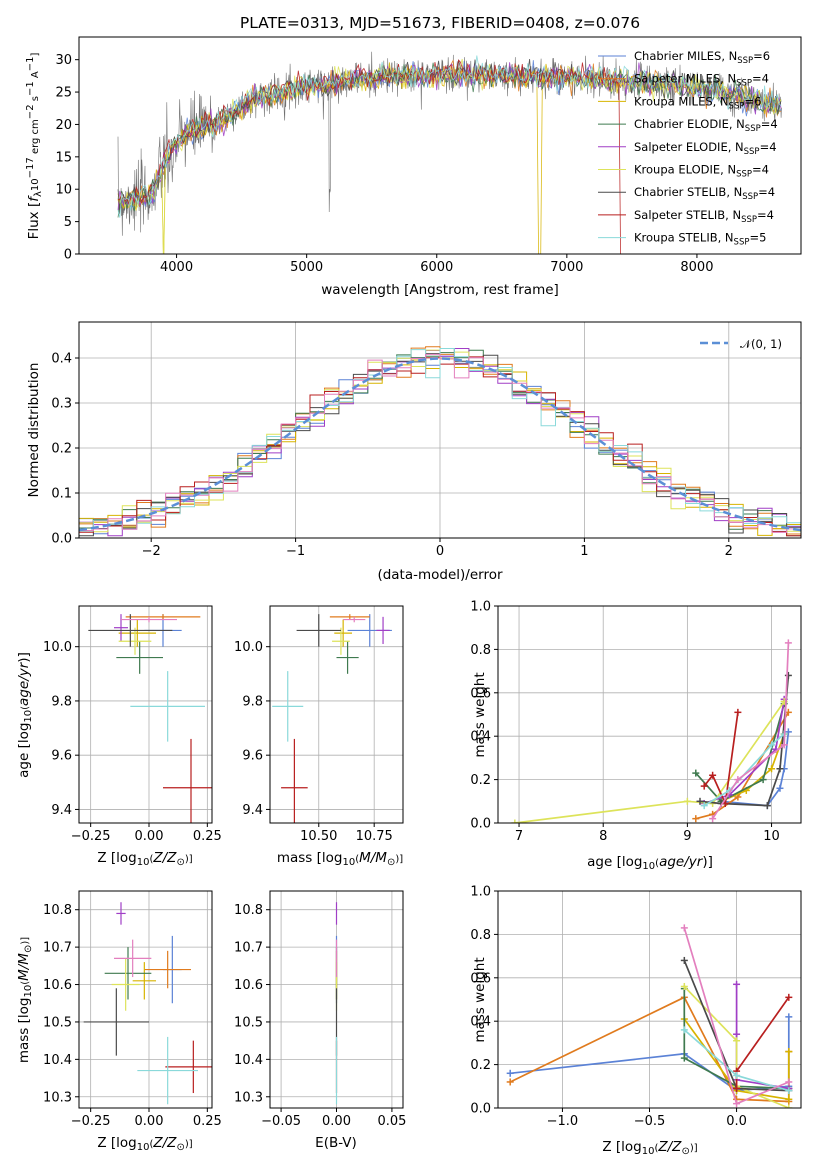  I want to click on label-part: Z [log, so click(116, 1143).